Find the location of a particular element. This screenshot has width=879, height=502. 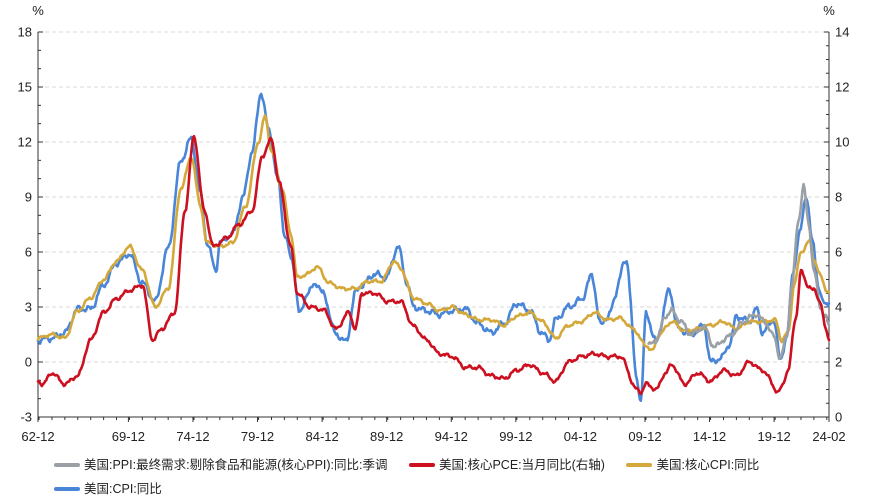

x-tick-label: 94-12 is located at coordinates (451, 436).